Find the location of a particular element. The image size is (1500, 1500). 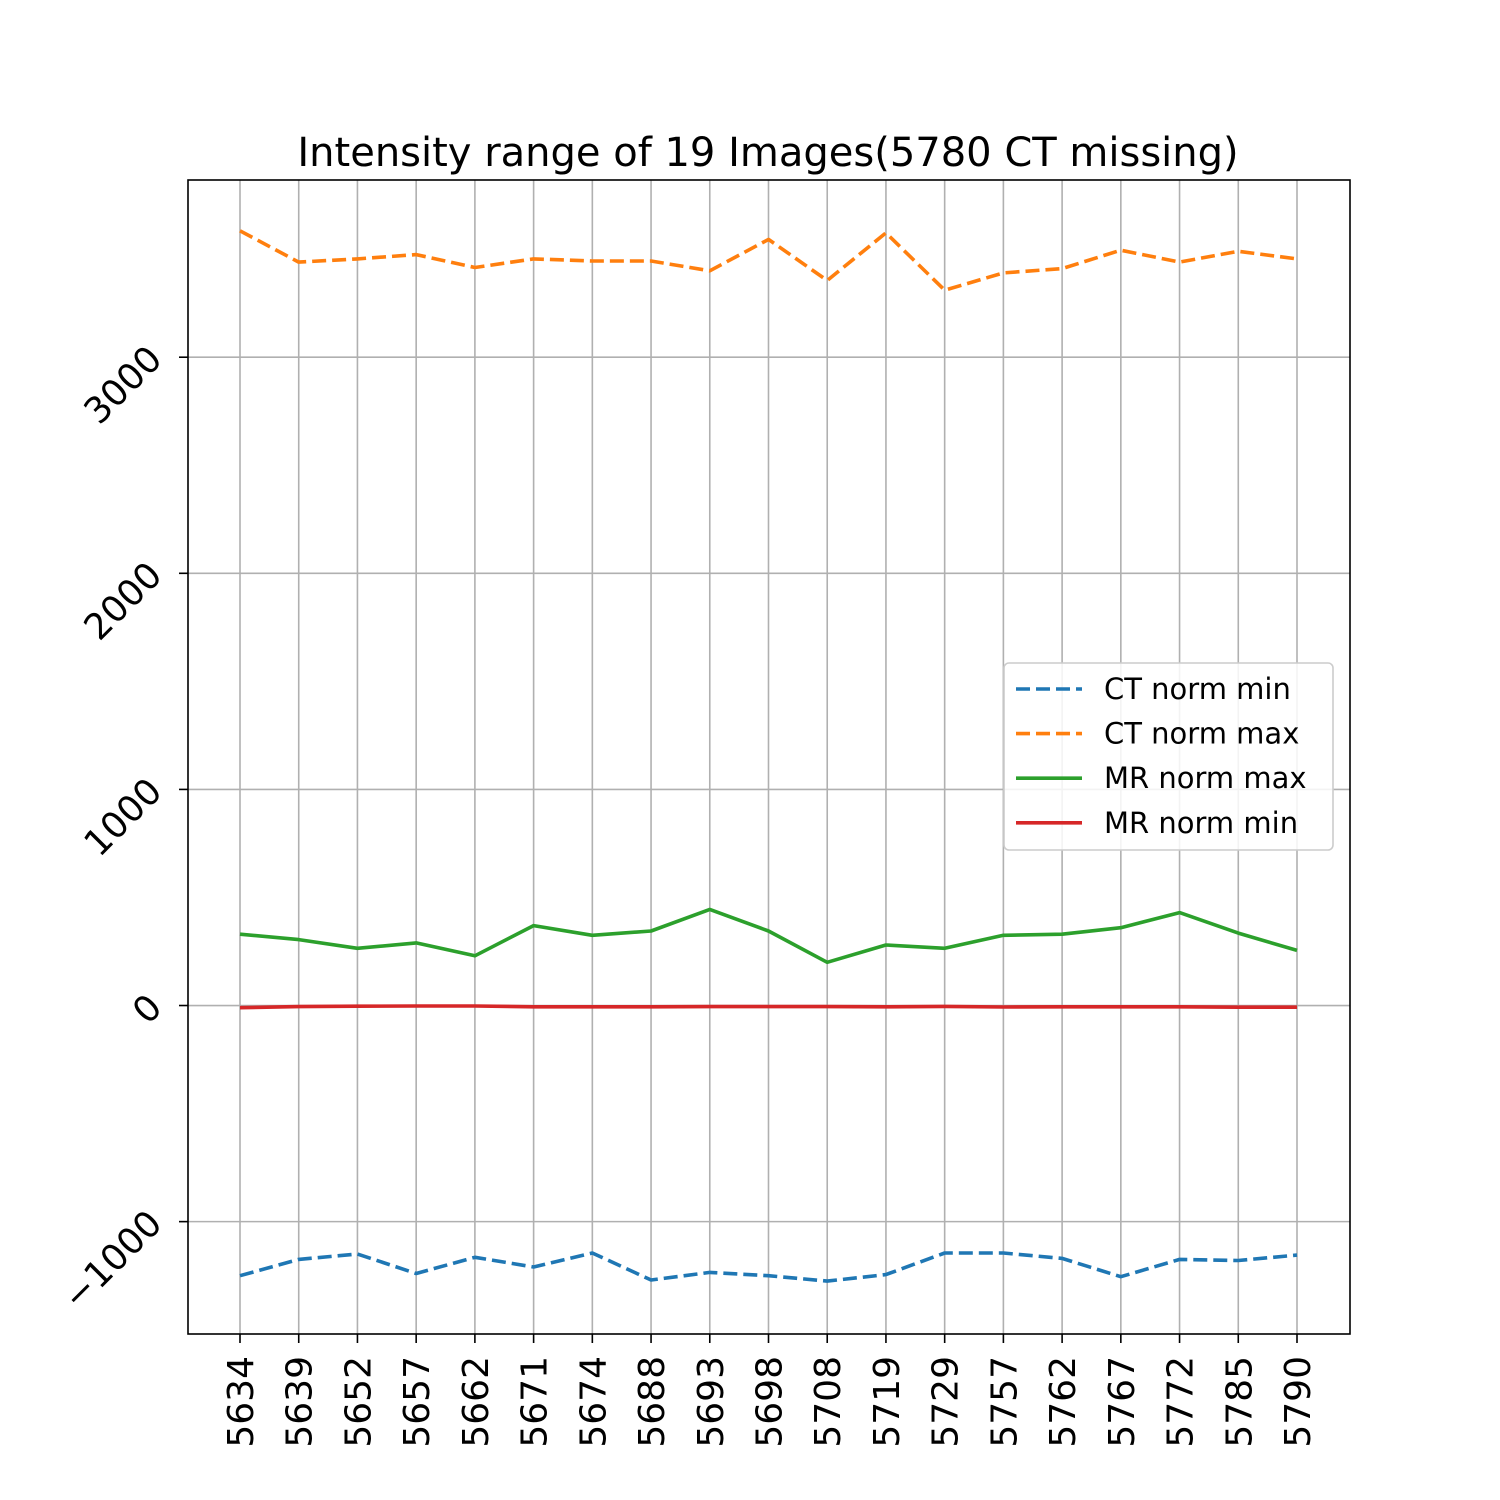

x-tick-label: 5693 is located at coordinates (711, 1402).